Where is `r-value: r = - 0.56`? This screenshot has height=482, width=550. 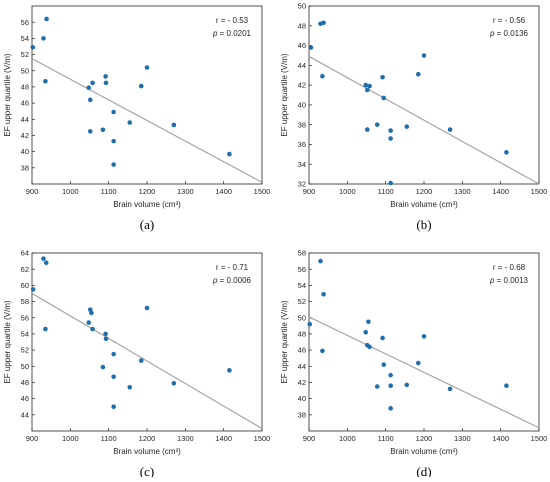
r-value: r = - 0.56 is located at coordinates (509, 20).